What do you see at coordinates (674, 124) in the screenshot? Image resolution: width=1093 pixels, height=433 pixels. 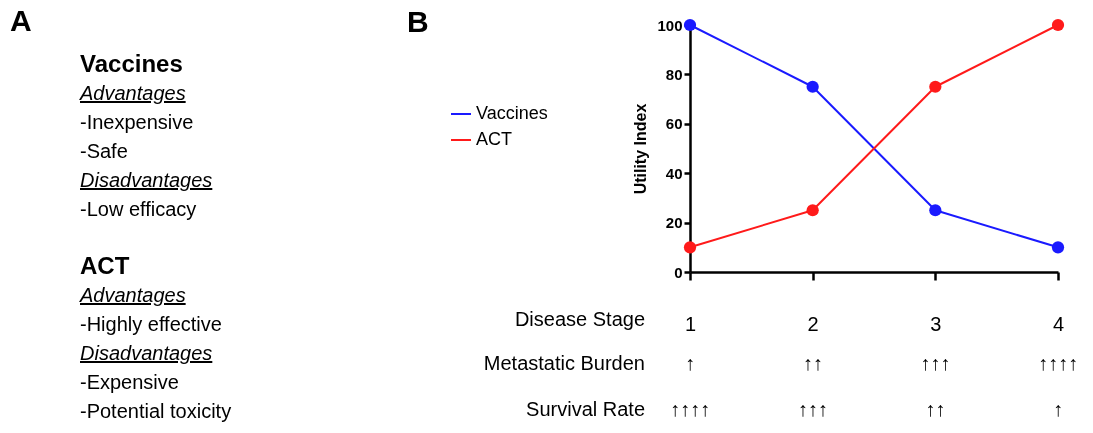 I see `y-tick-label: 60` at bounding box center [674, 124].